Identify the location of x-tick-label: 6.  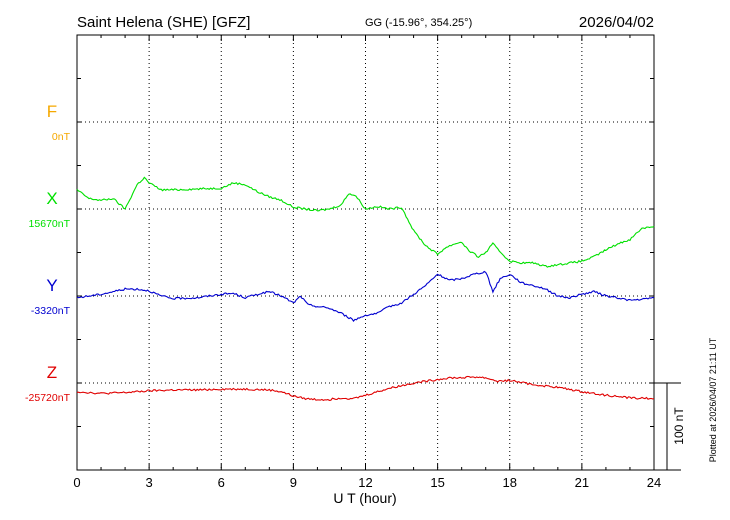
(221, 482).